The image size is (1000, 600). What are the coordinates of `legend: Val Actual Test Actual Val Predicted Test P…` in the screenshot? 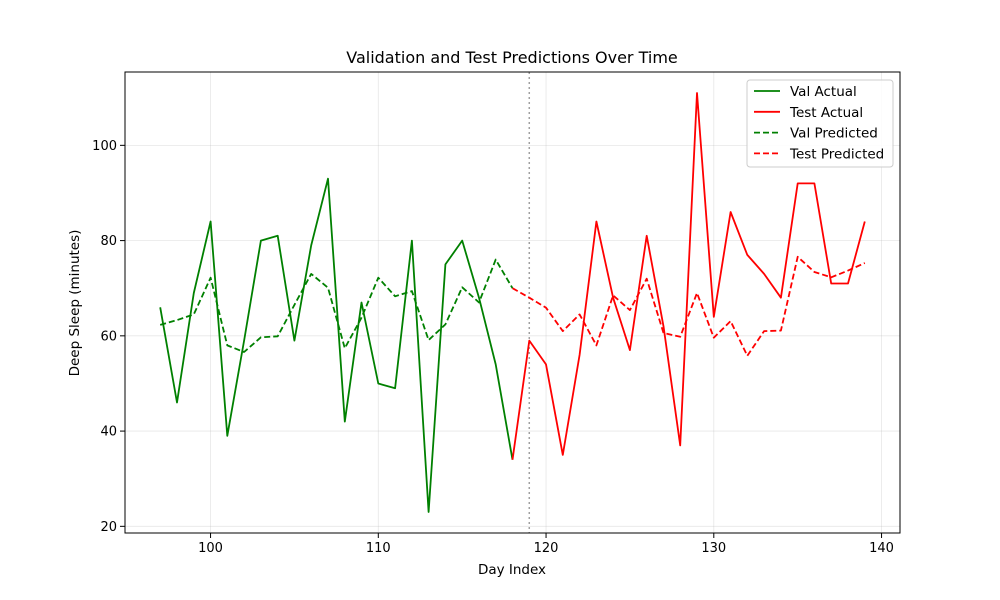 It's located at (820, 123).